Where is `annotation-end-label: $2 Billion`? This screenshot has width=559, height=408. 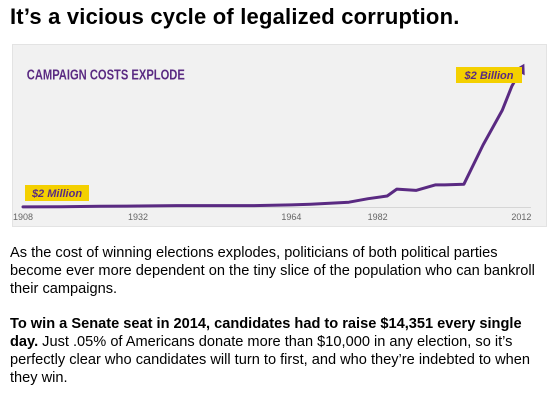 annotation-end-label: $2 Billion is located at coordinates (489, 76).